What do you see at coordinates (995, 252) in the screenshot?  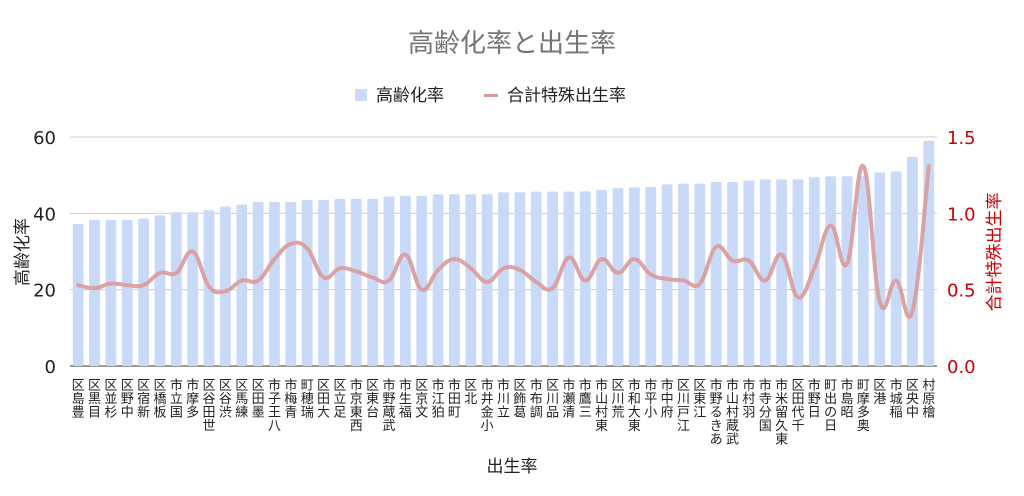 I see `right-axis-title: 合計特殊出生率` at bounding box center [995, 252].